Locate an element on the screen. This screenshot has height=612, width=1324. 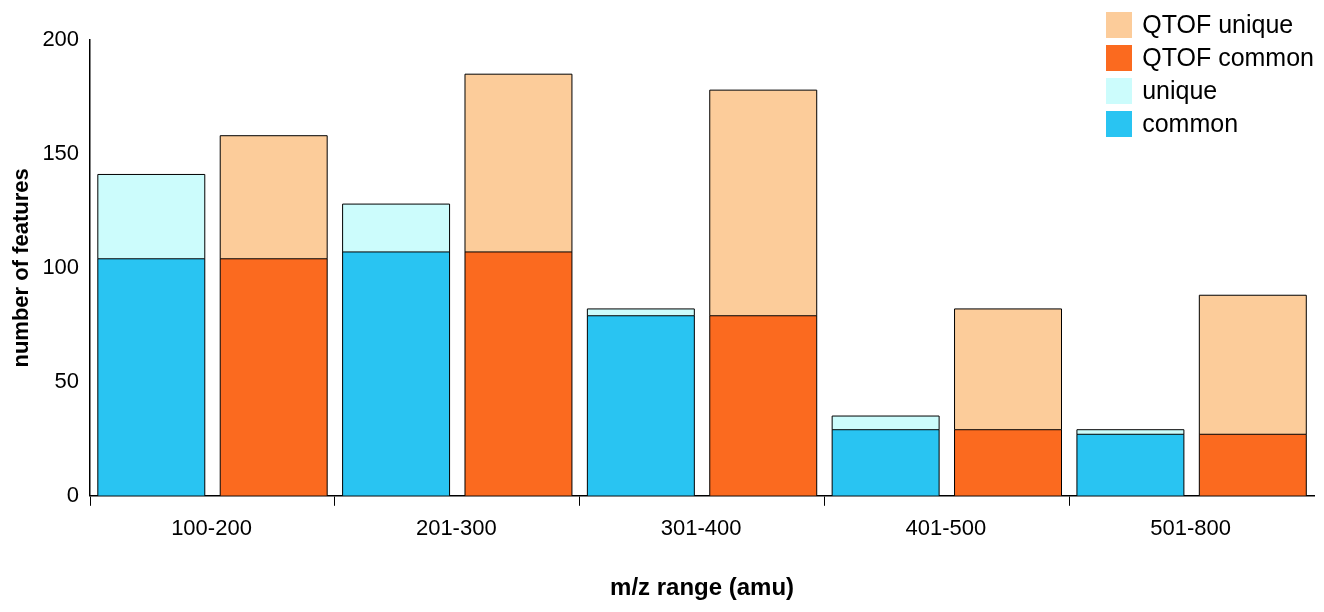
x-tick-label: 100-200 is located at coordinates (211, 528).